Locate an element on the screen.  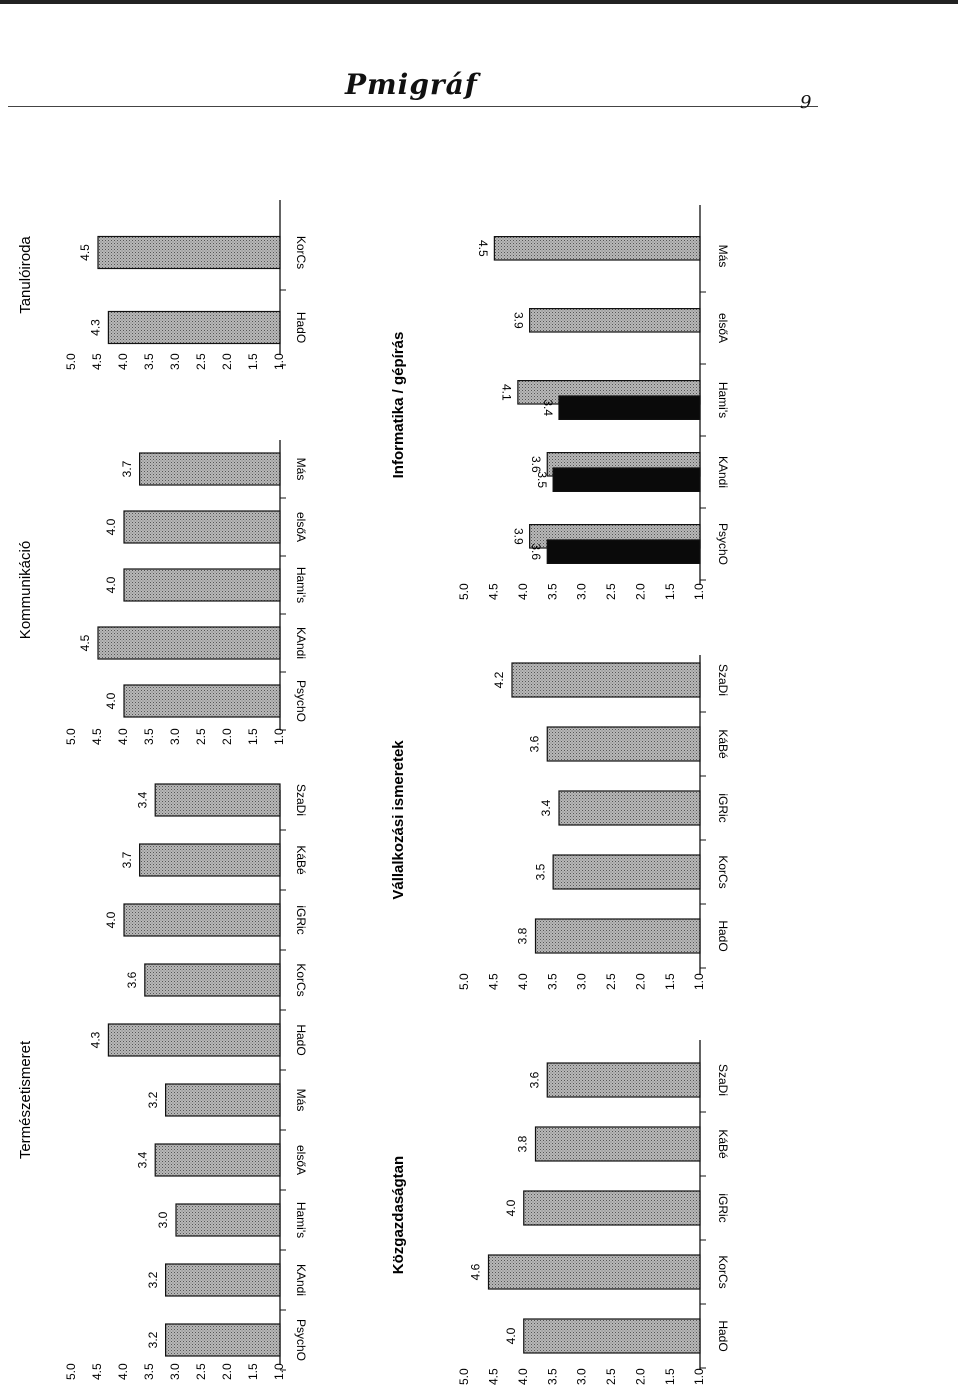
chart-informatika-tick-label: 4.0 is located at coordinates (523, 591).